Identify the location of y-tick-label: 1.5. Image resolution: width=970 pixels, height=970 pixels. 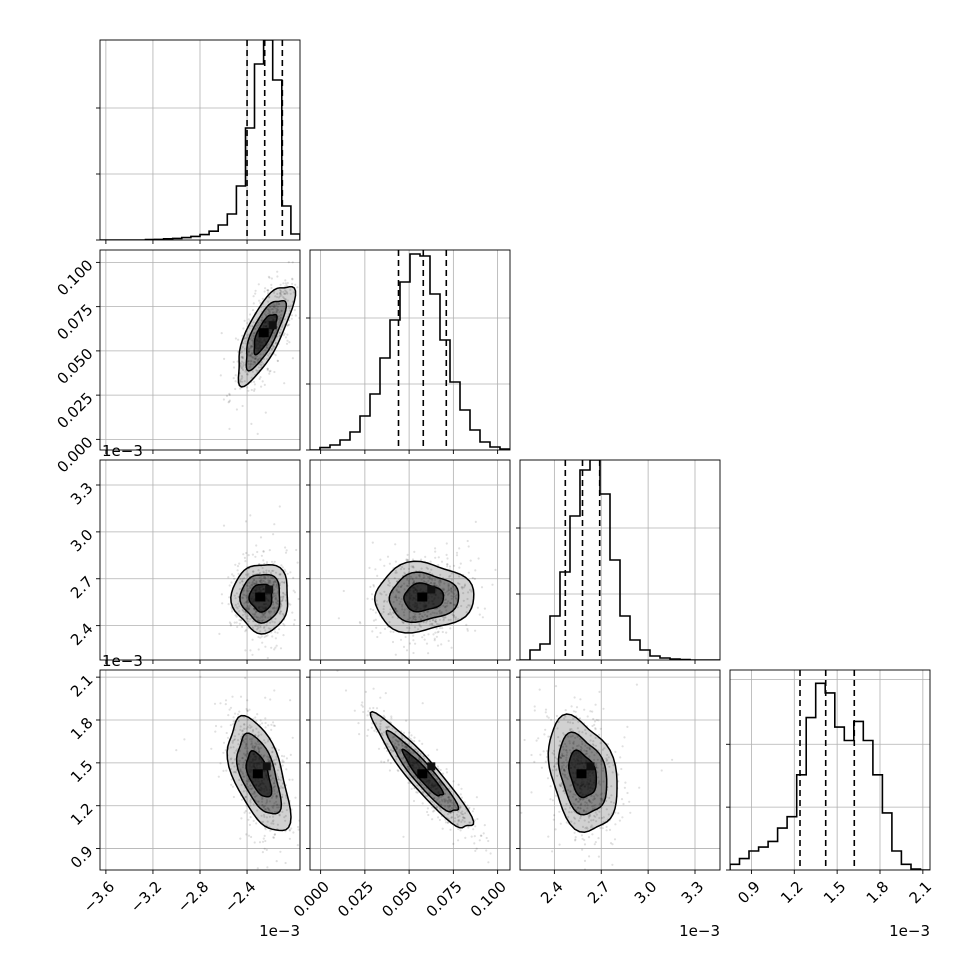
(82, 772).